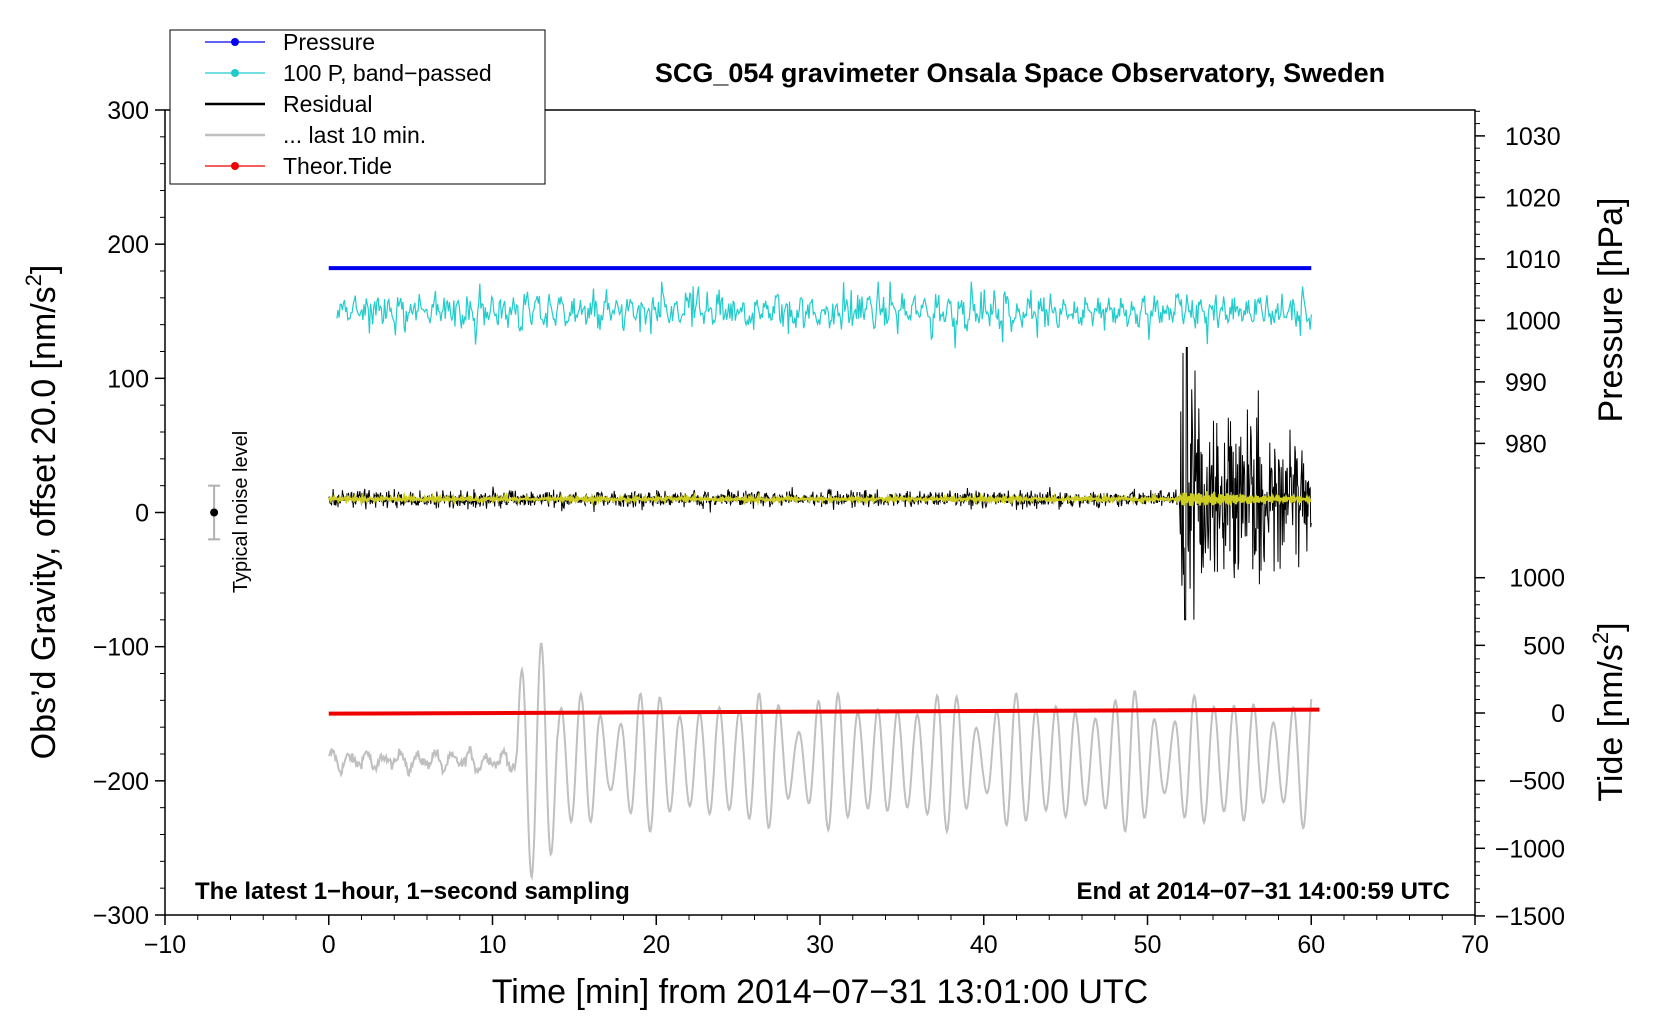 This screenshot has width=1660, height=1020. I want to click on pressure-tick-label: 990, so click(1526, 383).